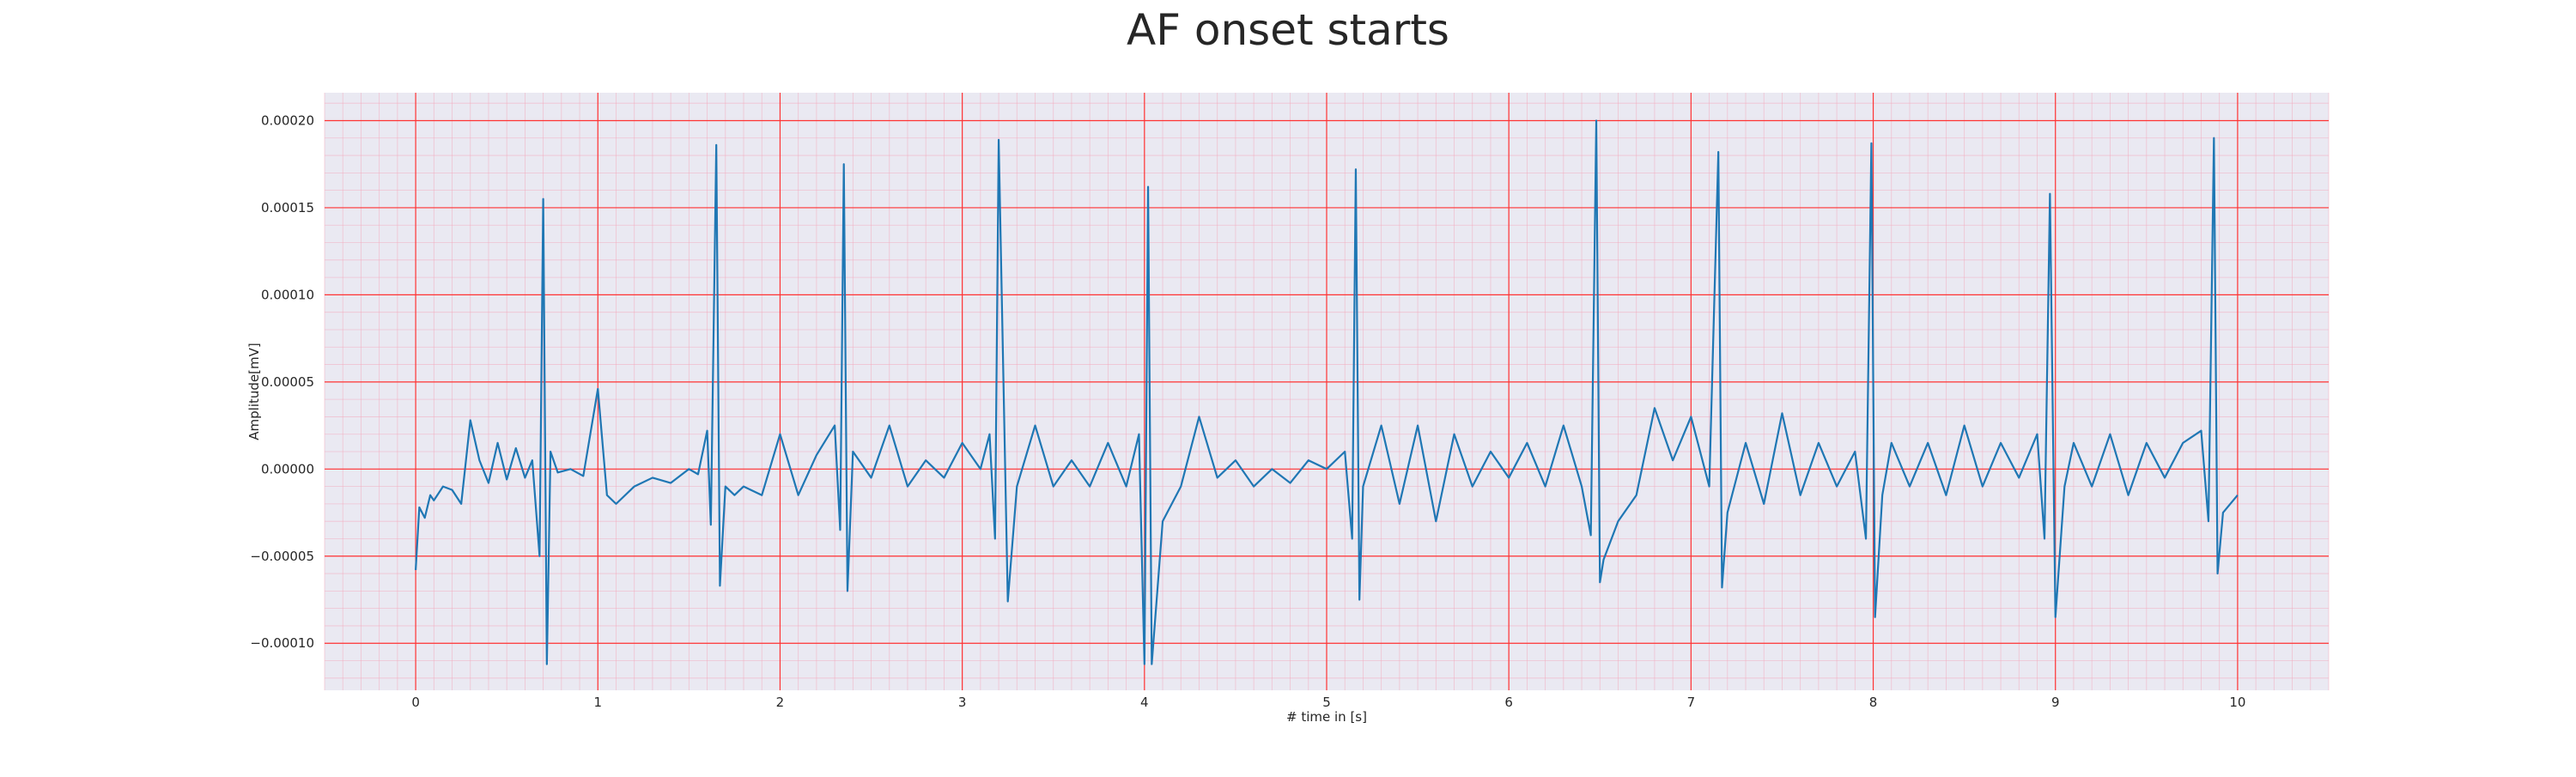  I want to click on x-tick-label: 3, so click(962, 702).